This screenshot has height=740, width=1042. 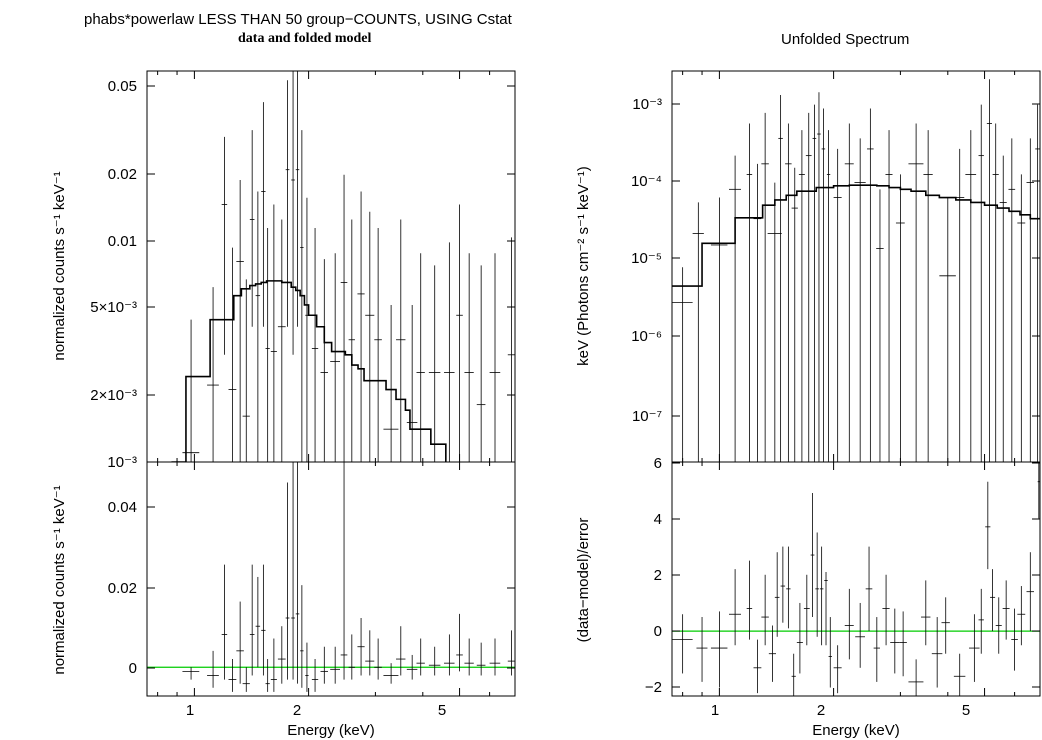 What do you see at coordinates (122, 174) in the screenshot?
I see `y-tick-label: 0.02` at bounding box center [122, 174].